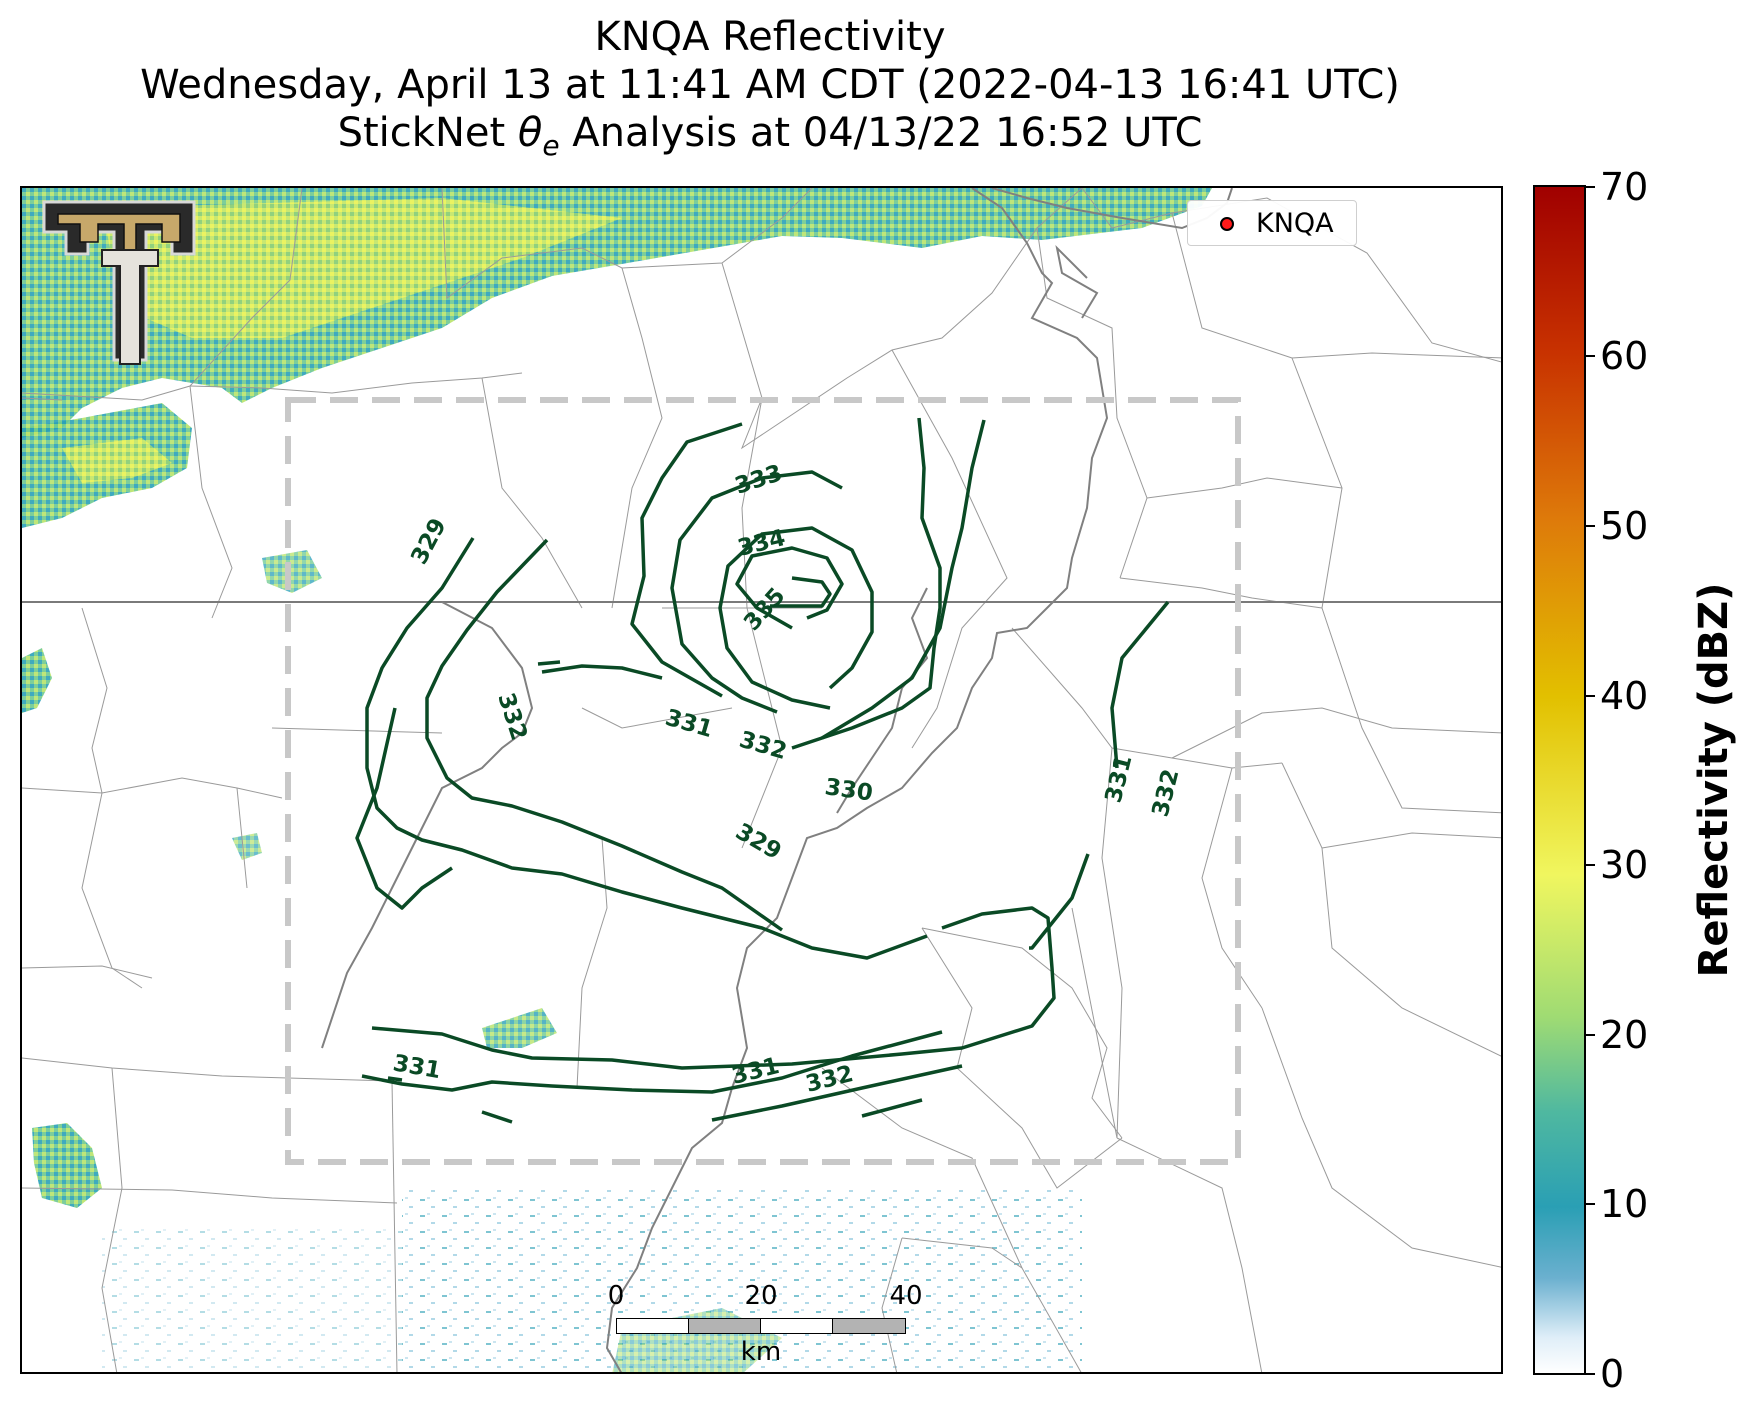  Describe the element at coordinates (882, 700) in the screenshot. I see `river-meander` at that location.